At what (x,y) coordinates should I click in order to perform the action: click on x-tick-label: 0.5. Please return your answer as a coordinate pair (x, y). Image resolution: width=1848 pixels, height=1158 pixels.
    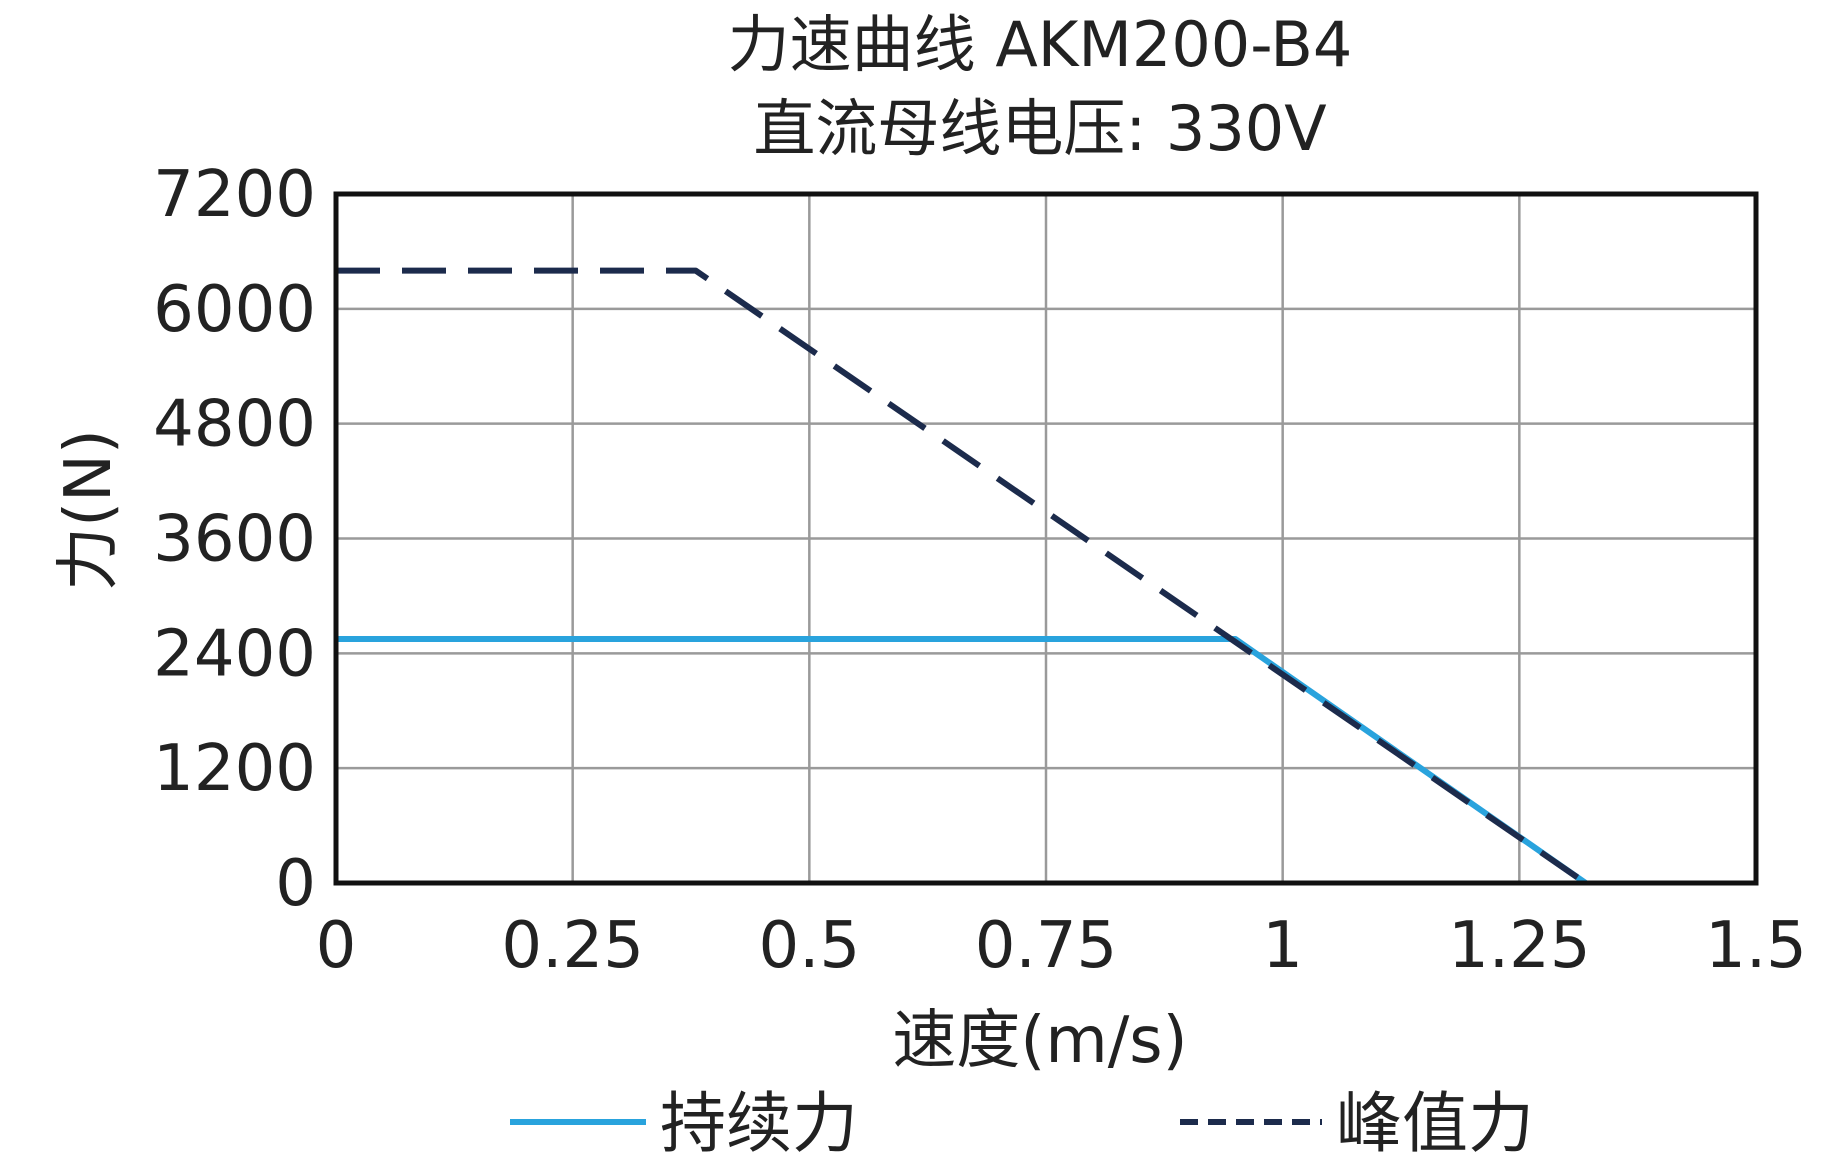
    Looking at the image, I should click on (809, 946).